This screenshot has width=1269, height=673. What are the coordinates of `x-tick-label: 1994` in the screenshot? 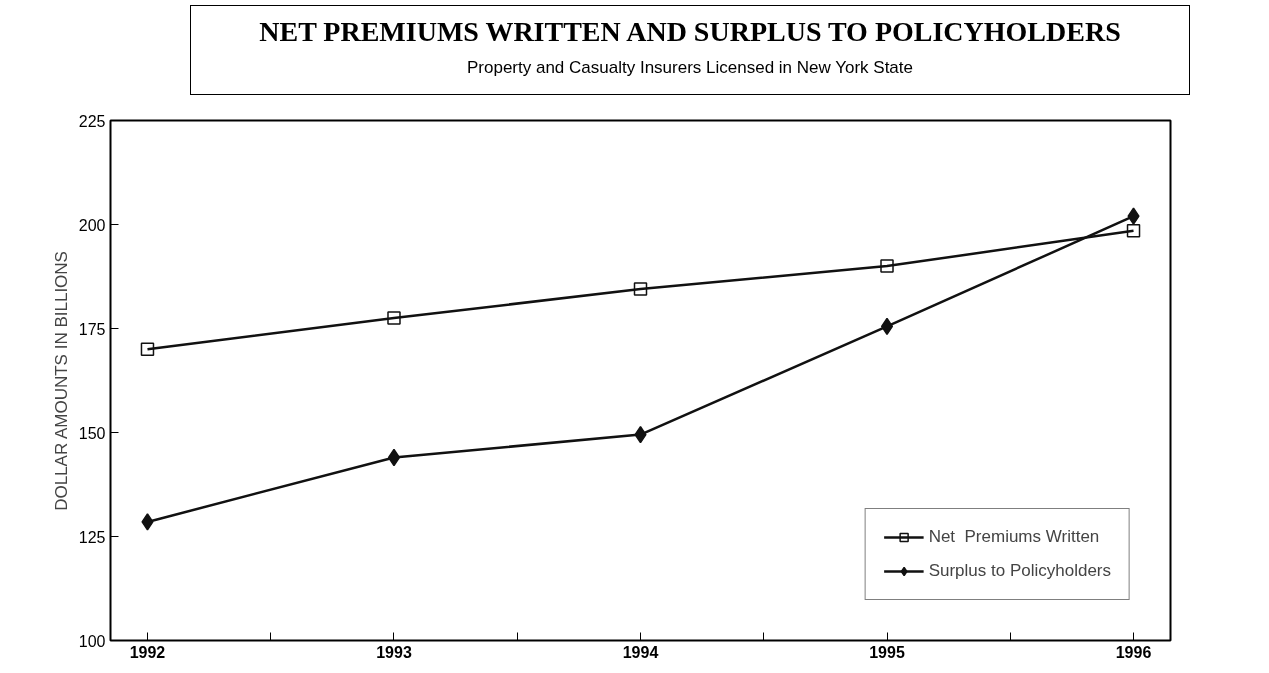 It's located at (640, 652).